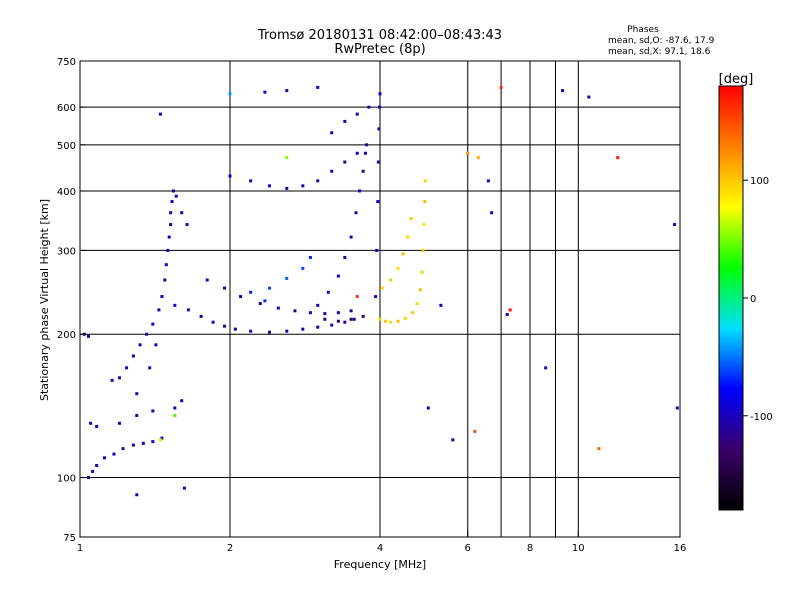 Image resolution: width=800 pixels, height=600 pixels. I want to click on y-tick-label: 750, so click(66, 62).